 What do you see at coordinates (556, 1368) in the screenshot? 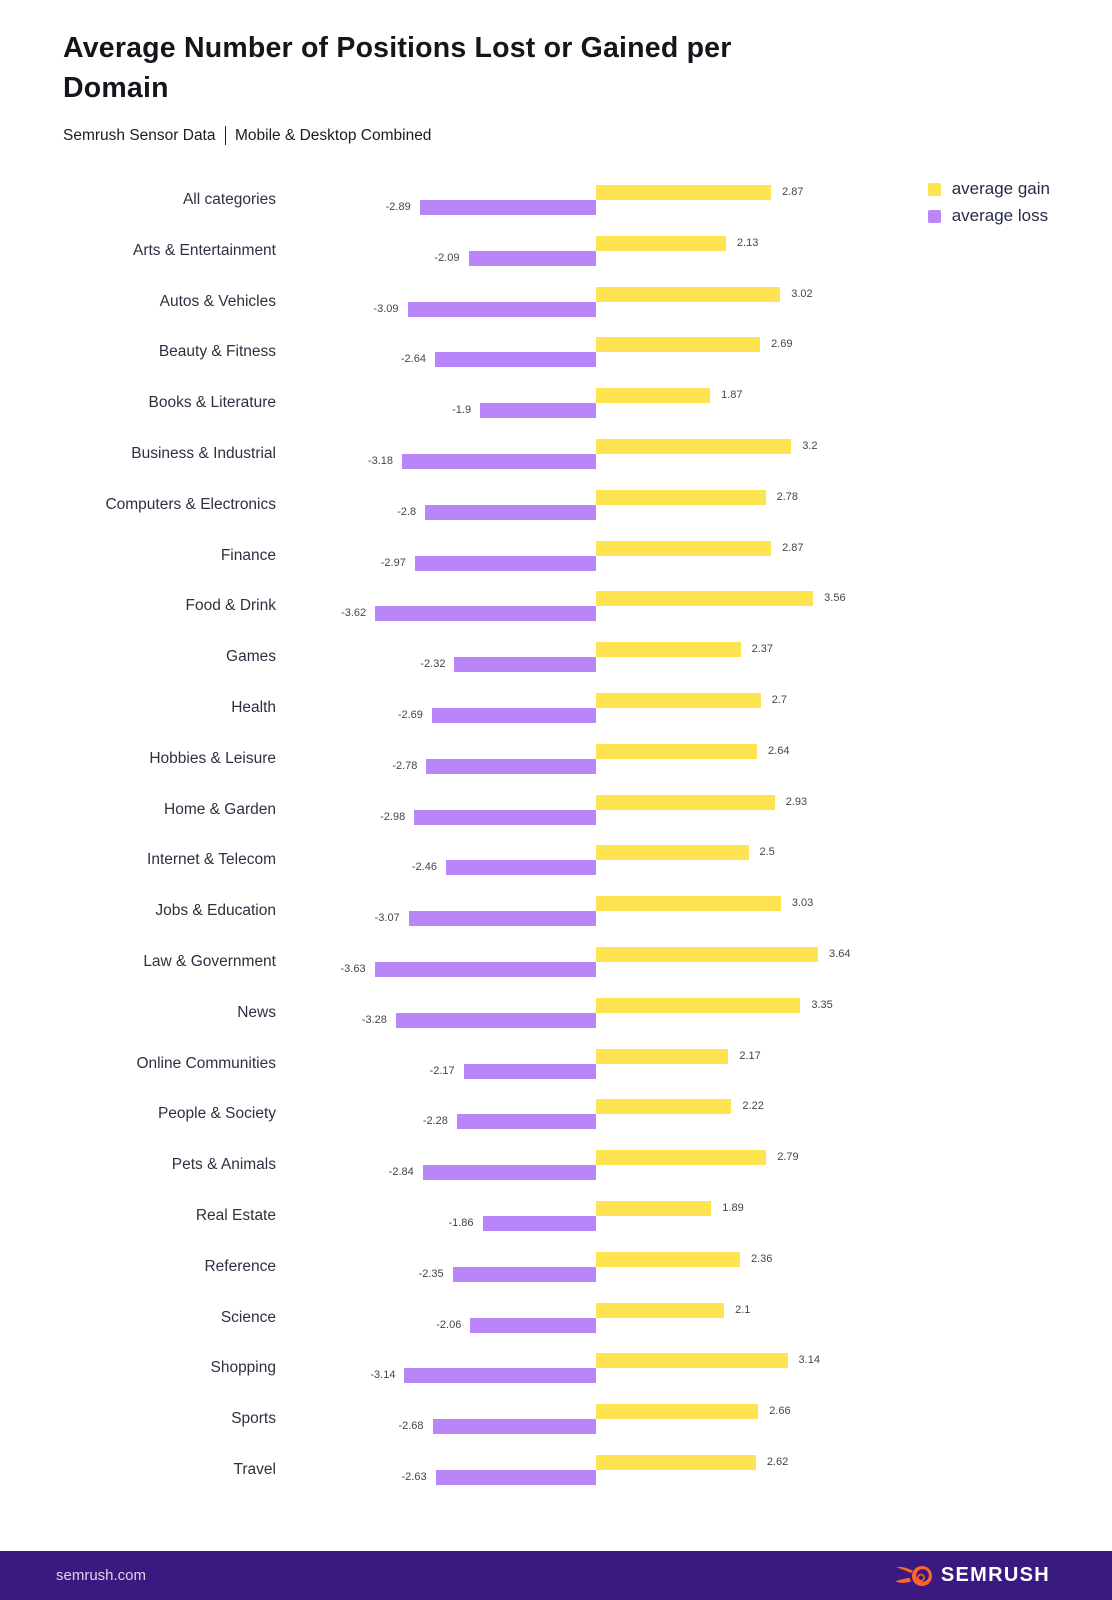
I see `chart-row: Shopping 3.14 -3.14` at bounding box center [556, 1368].